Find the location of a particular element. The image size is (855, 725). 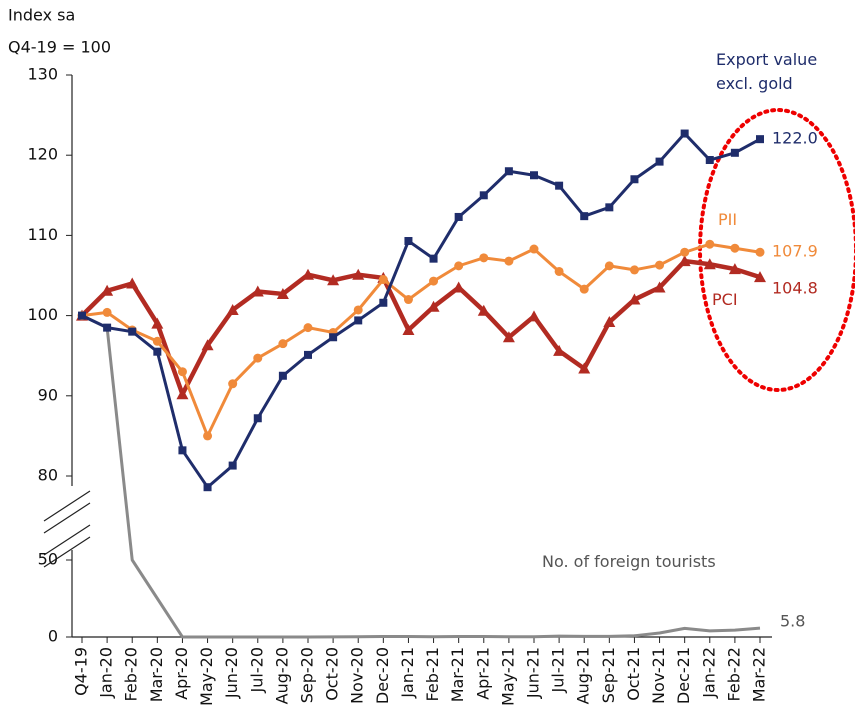

y-tick-label: 90 is located at coordinates (48, 394).